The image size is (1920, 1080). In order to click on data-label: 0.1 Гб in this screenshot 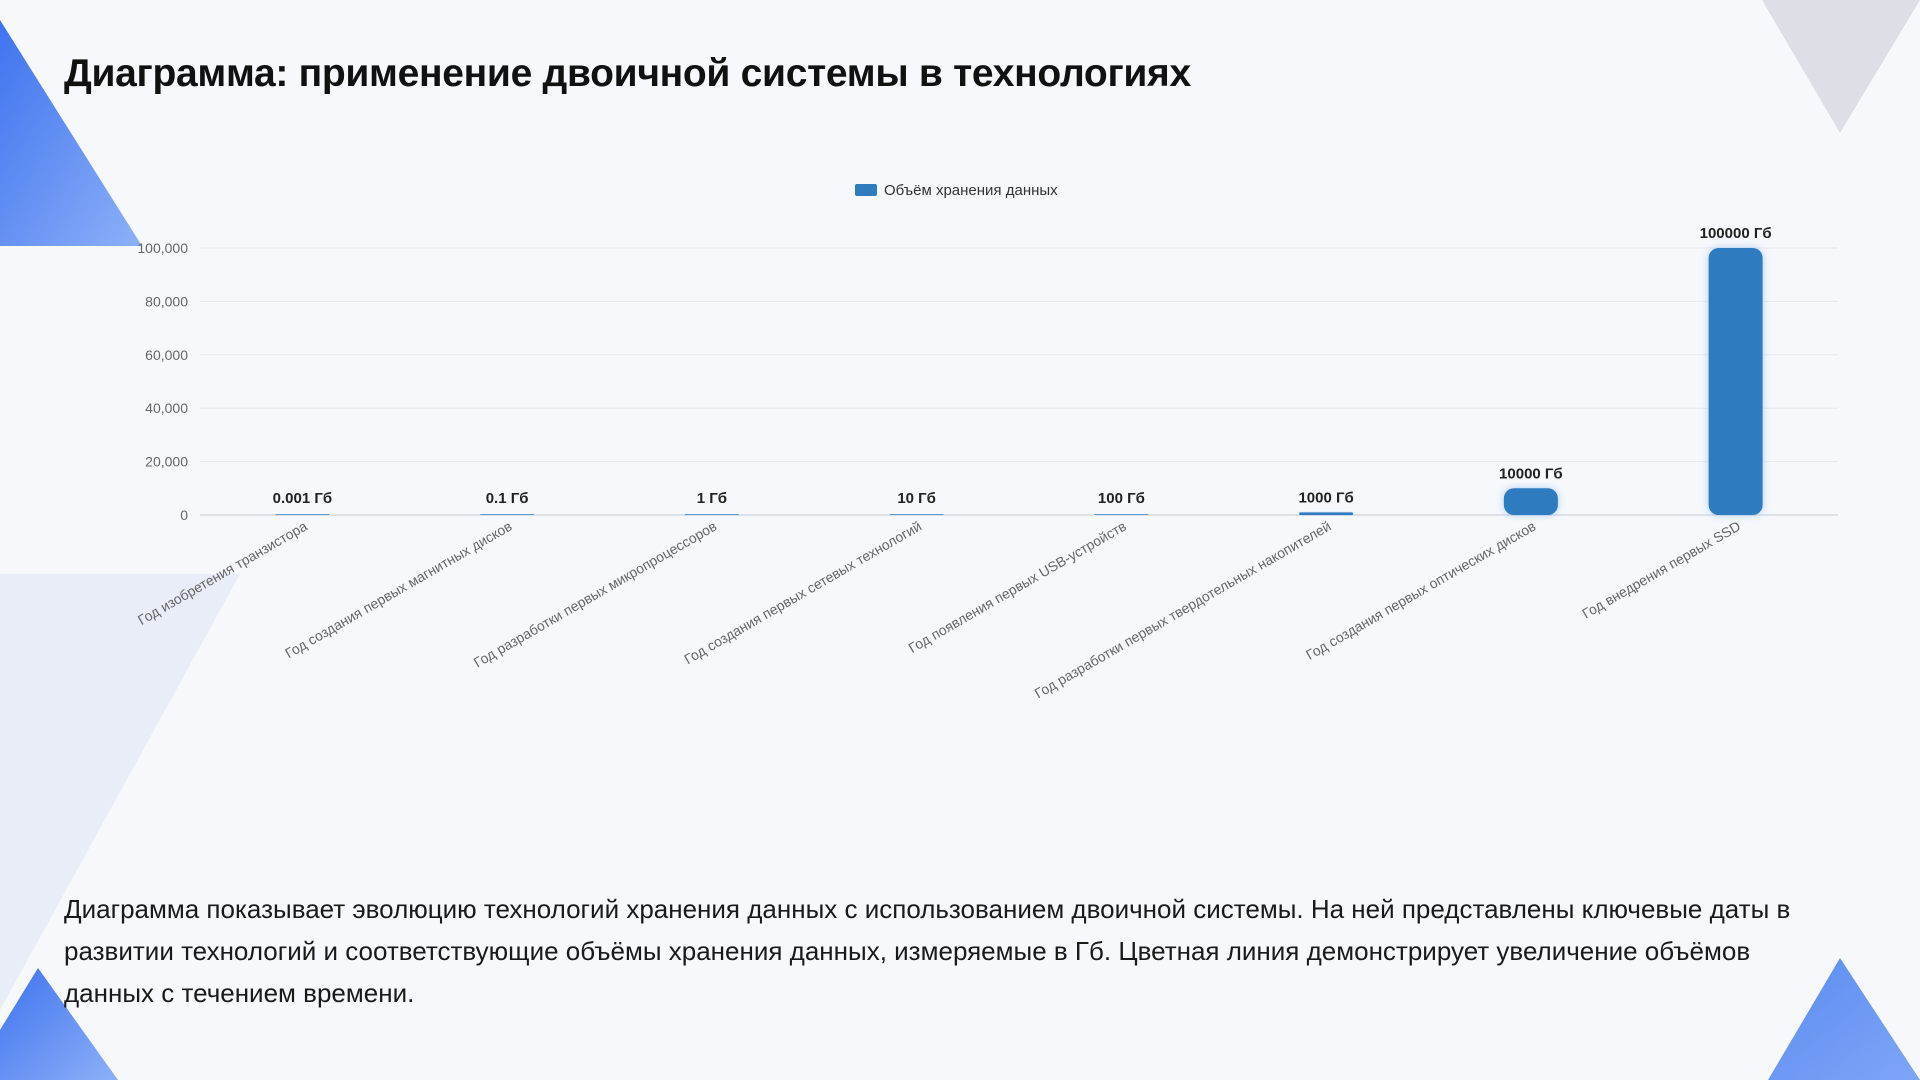, I will do `click(507, 498)`.